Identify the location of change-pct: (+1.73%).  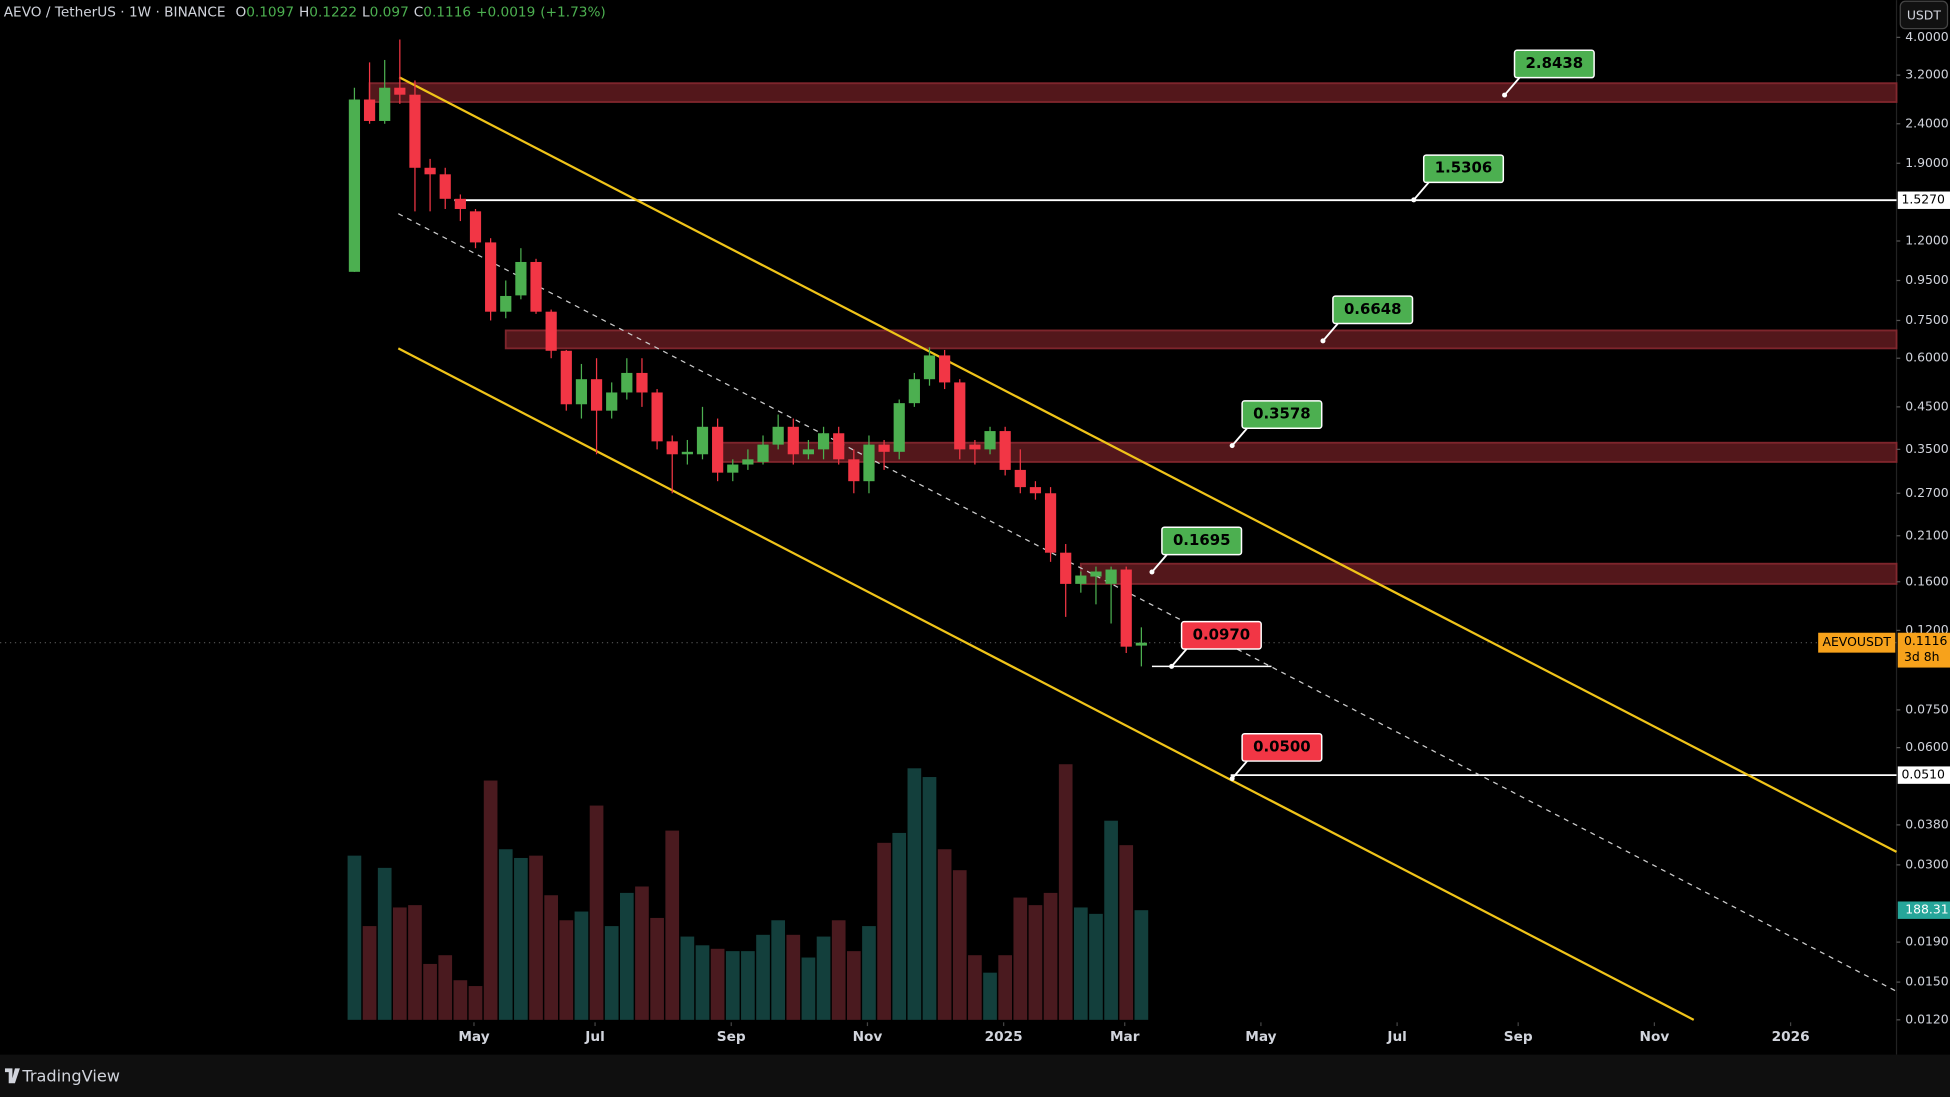
(572, 12).